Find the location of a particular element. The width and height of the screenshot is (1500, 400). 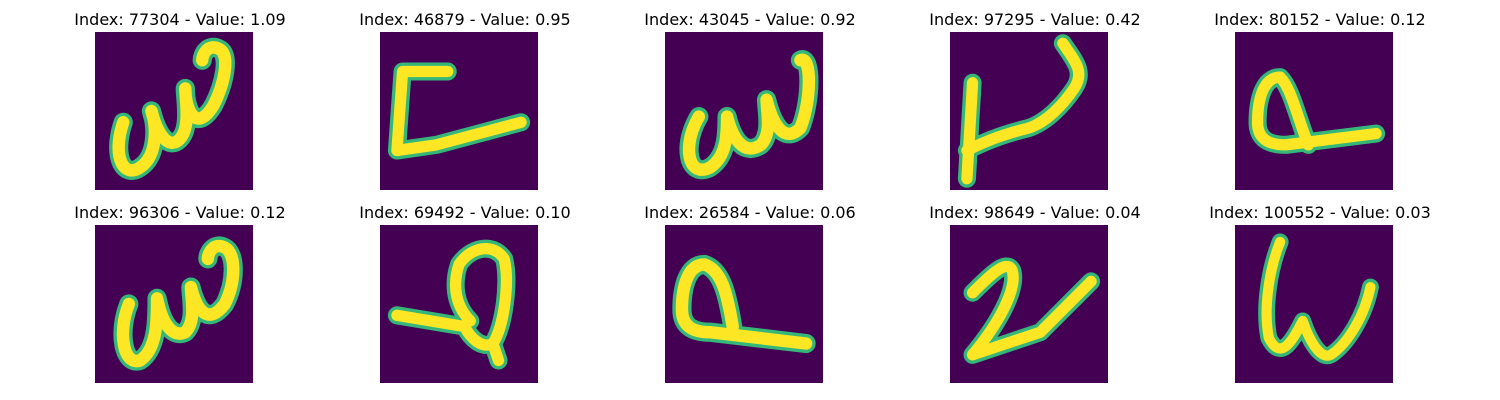

panel-96306: Index: 96306 - Value: 0.12 is located at coordinates (180, 298).